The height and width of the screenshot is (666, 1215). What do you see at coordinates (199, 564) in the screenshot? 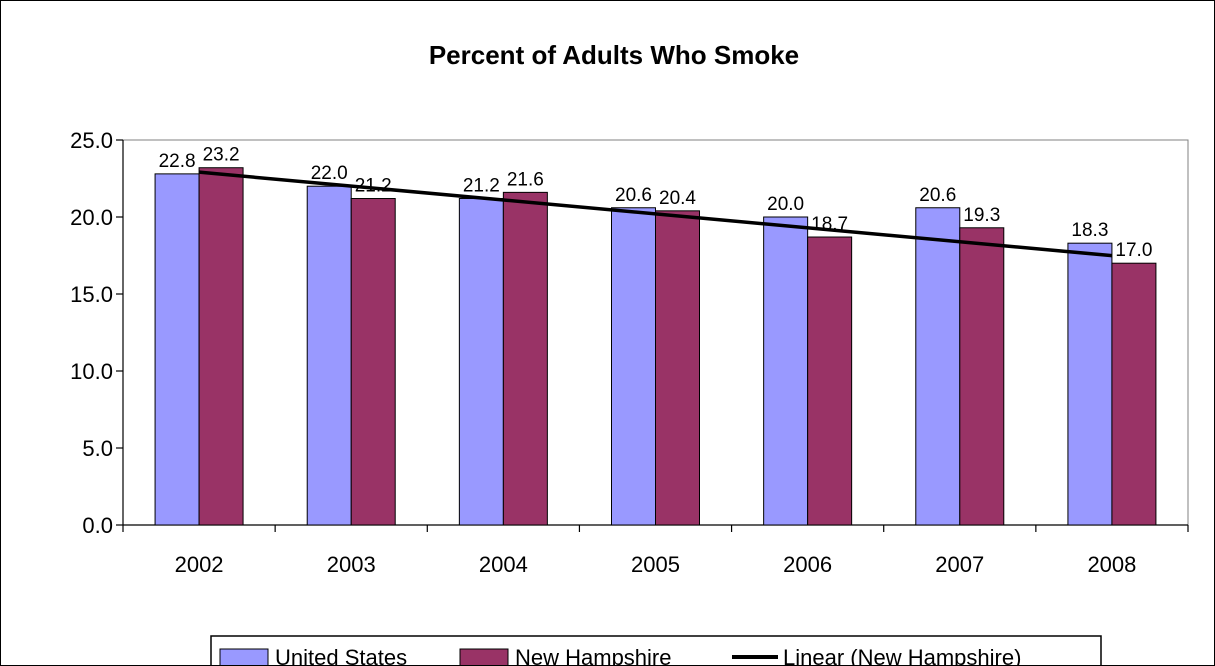
I see `x-tick-label: 2002` at bounding box center [199, 564].